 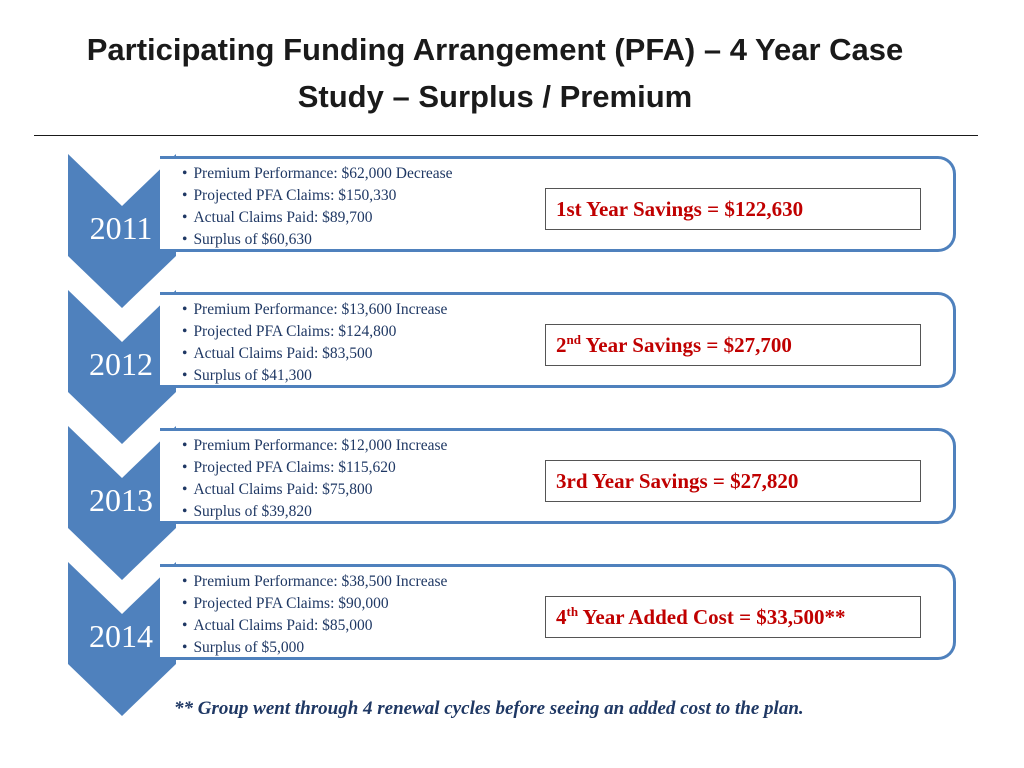 What do you see at coordinates (561, 617) in the screenshot?
I see `savings-prefix: 4` at bounding box center [561, 617].